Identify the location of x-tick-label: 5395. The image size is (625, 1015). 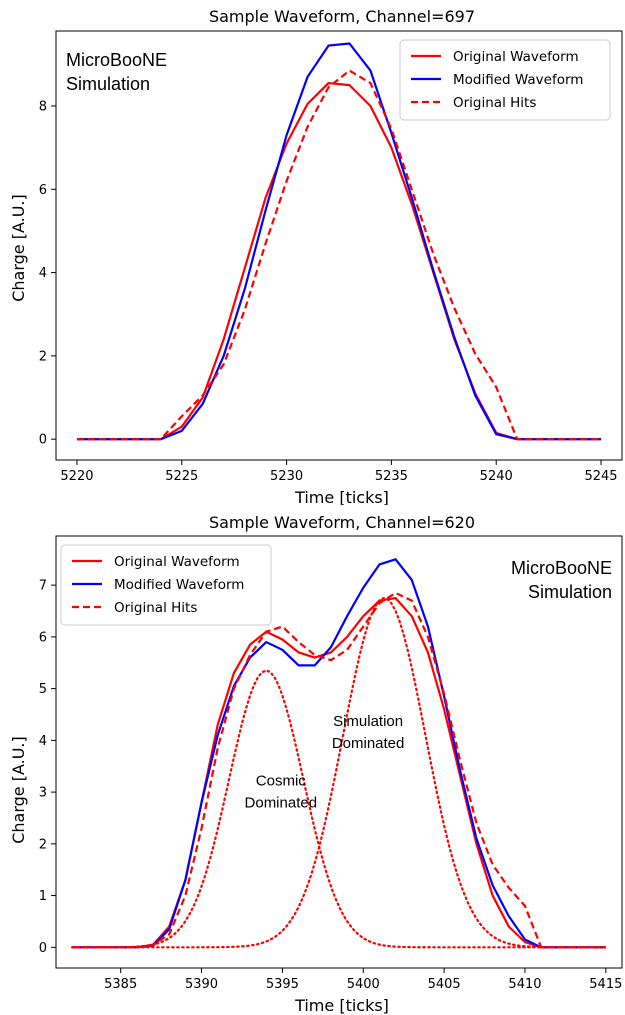
(282, 984).